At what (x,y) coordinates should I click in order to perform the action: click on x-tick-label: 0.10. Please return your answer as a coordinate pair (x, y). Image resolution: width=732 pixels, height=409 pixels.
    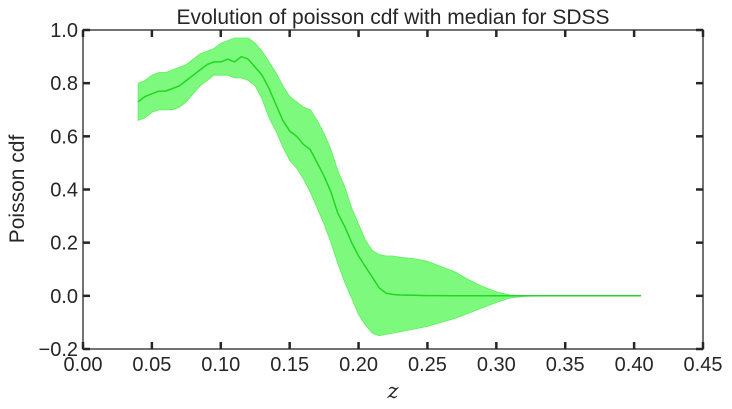
    Looking at the image, I should click on (220, 365).